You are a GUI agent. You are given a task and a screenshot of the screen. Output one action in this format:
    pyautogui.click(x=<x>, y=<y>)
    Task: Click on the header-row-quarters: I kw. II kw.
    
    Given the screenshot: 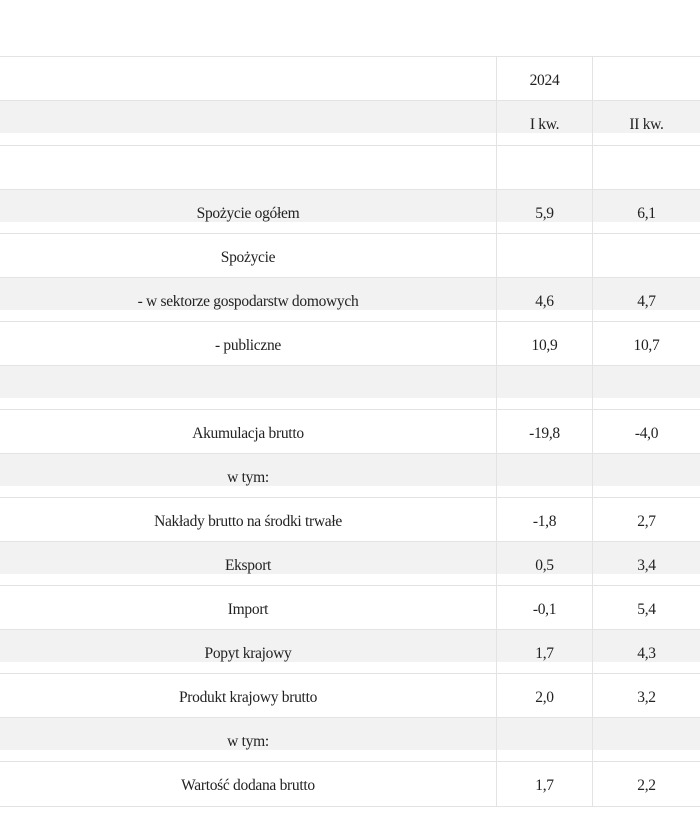 What is the action you would take?
    pyautogui.click(x=350, y=123)
    